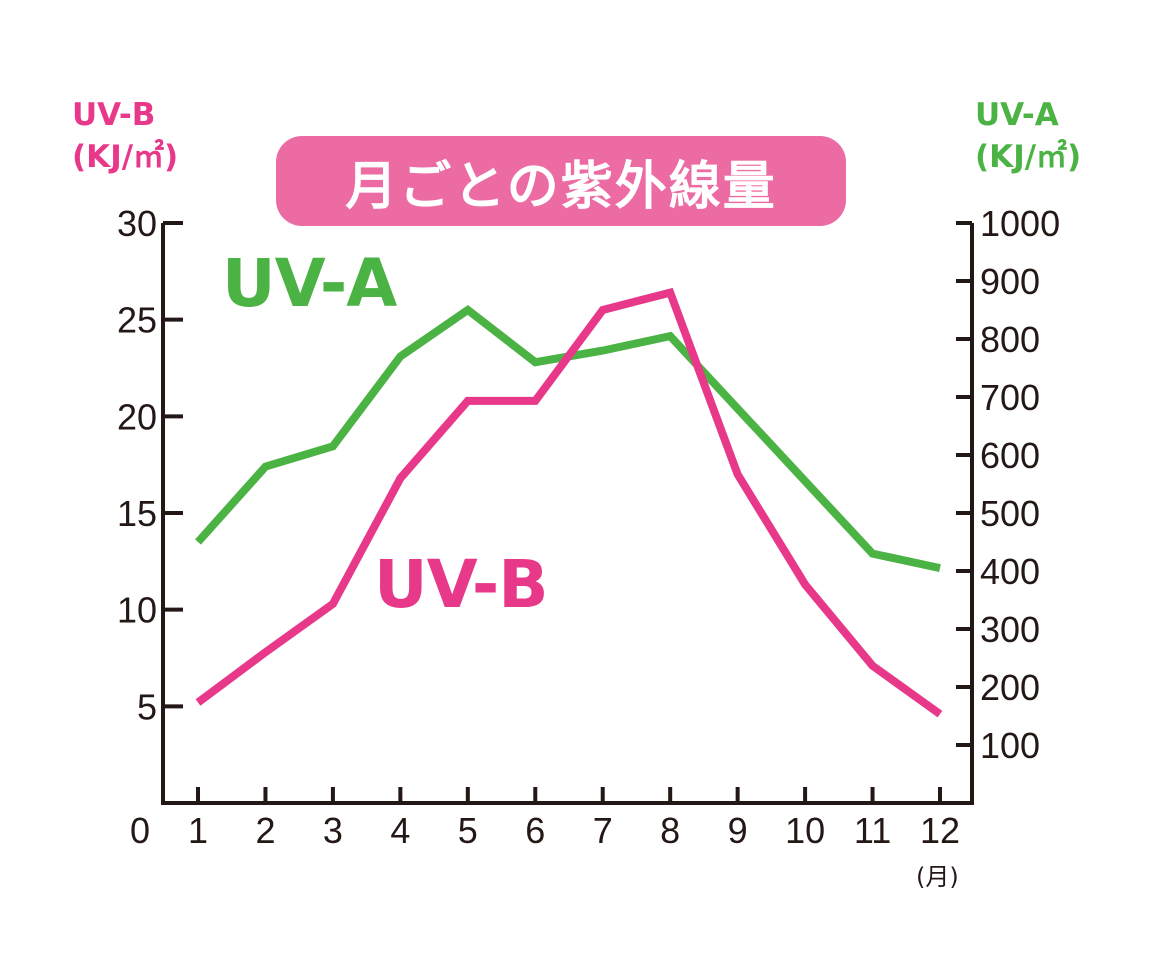 This screenshot has height=954, width=1169. What do you see at coordinates (1020, 223) in the screenshot?
I see `right-tick-label: 1000` at bounding box center [1020, 223].